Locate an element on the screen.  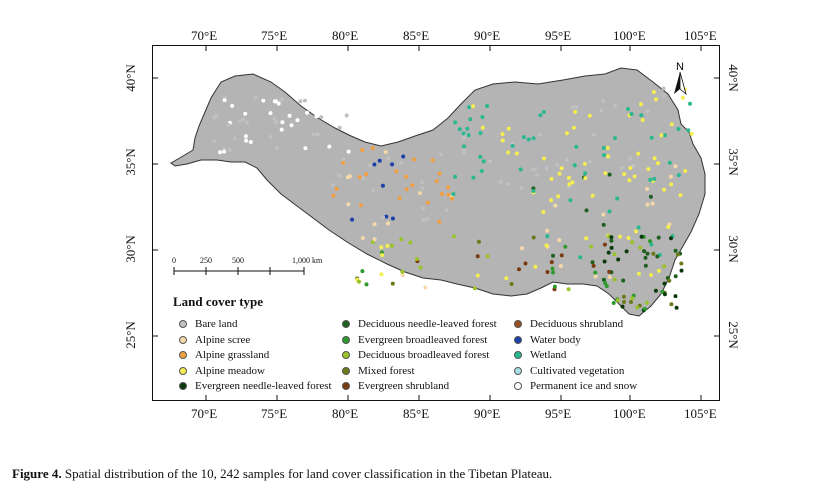
caption-label: Figure 4. is located at coordinates (37, 473).